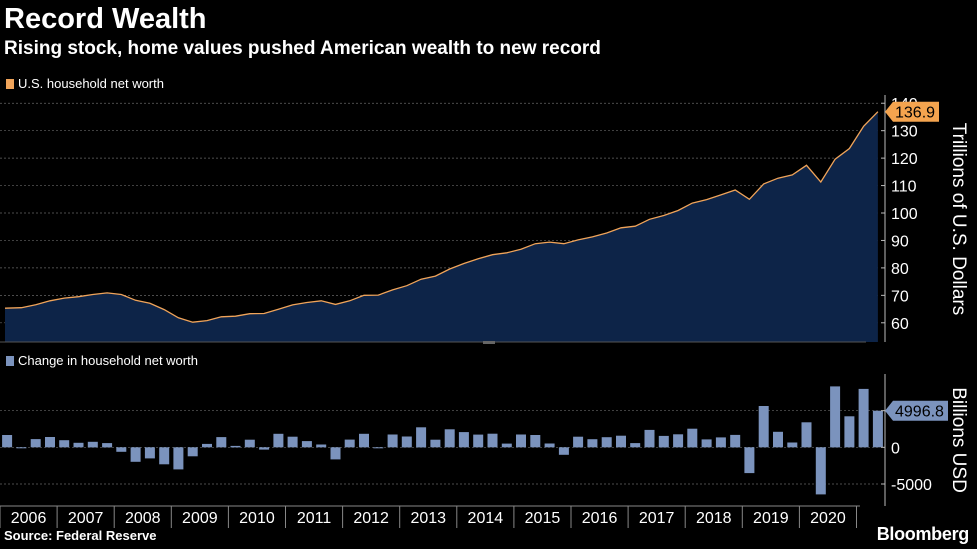 The height and width of the screenshot is (549, 977). What do you see at coordinates (923, 534) in the screenshot?
I see `brand-logo: Bloomberg` at bounding box center [923, 534].